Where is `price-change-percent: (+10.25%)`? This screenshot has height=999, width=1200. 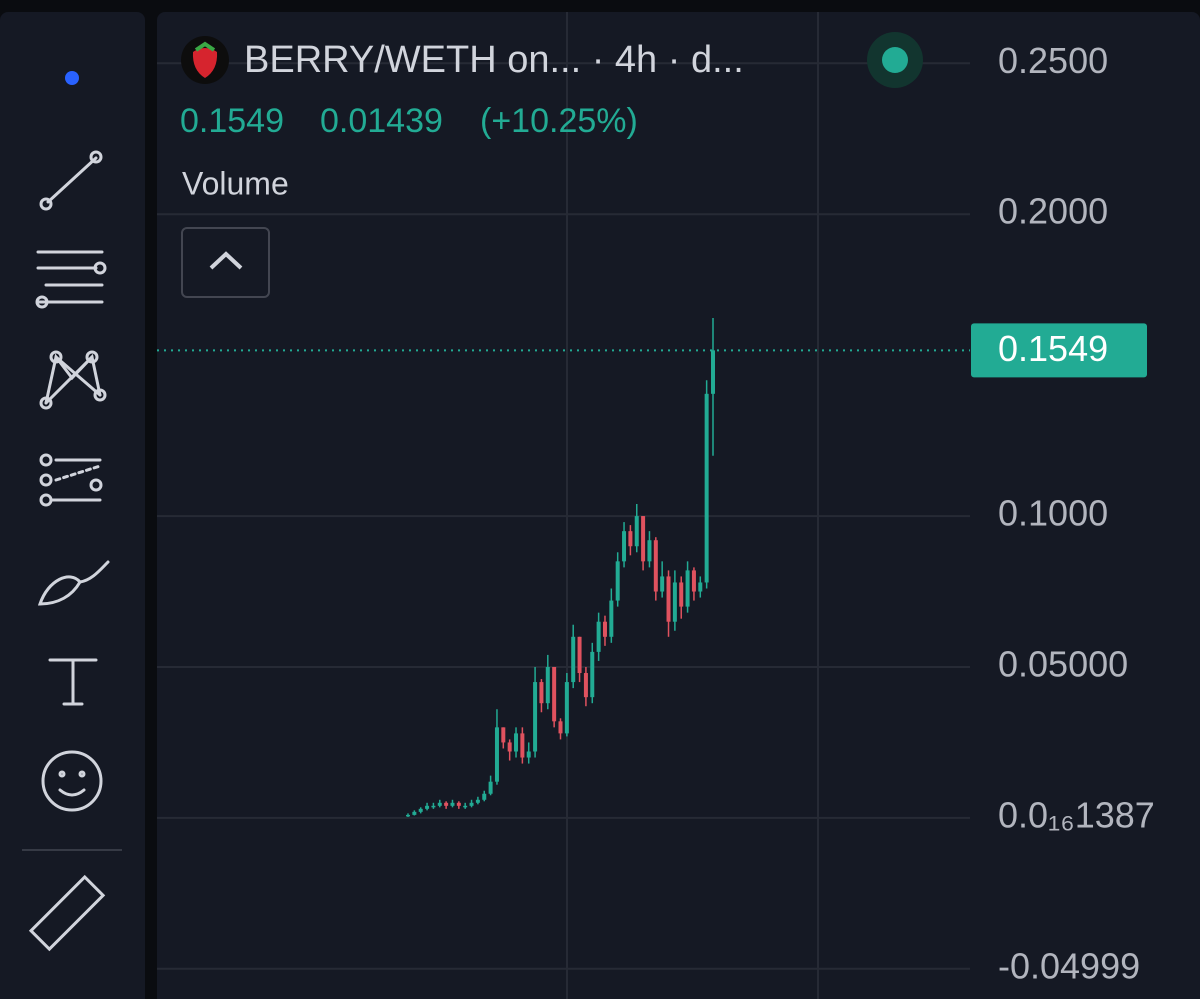 price-change-percent: (+10.25%) is located at coordinates (559, 121).